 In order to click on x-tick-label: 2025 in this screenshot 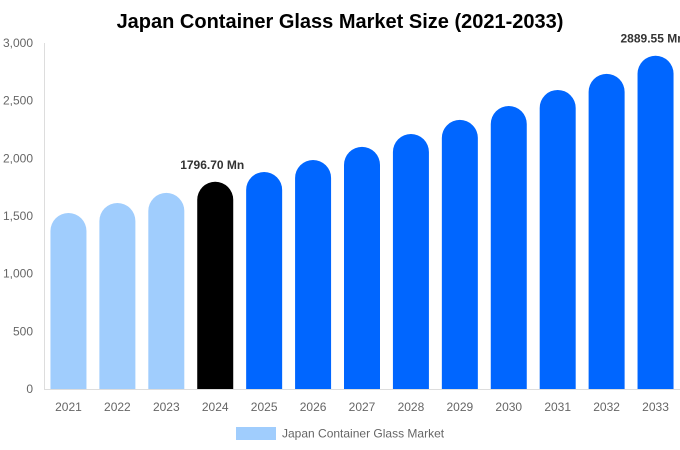, I will do `click(264, 407)`.